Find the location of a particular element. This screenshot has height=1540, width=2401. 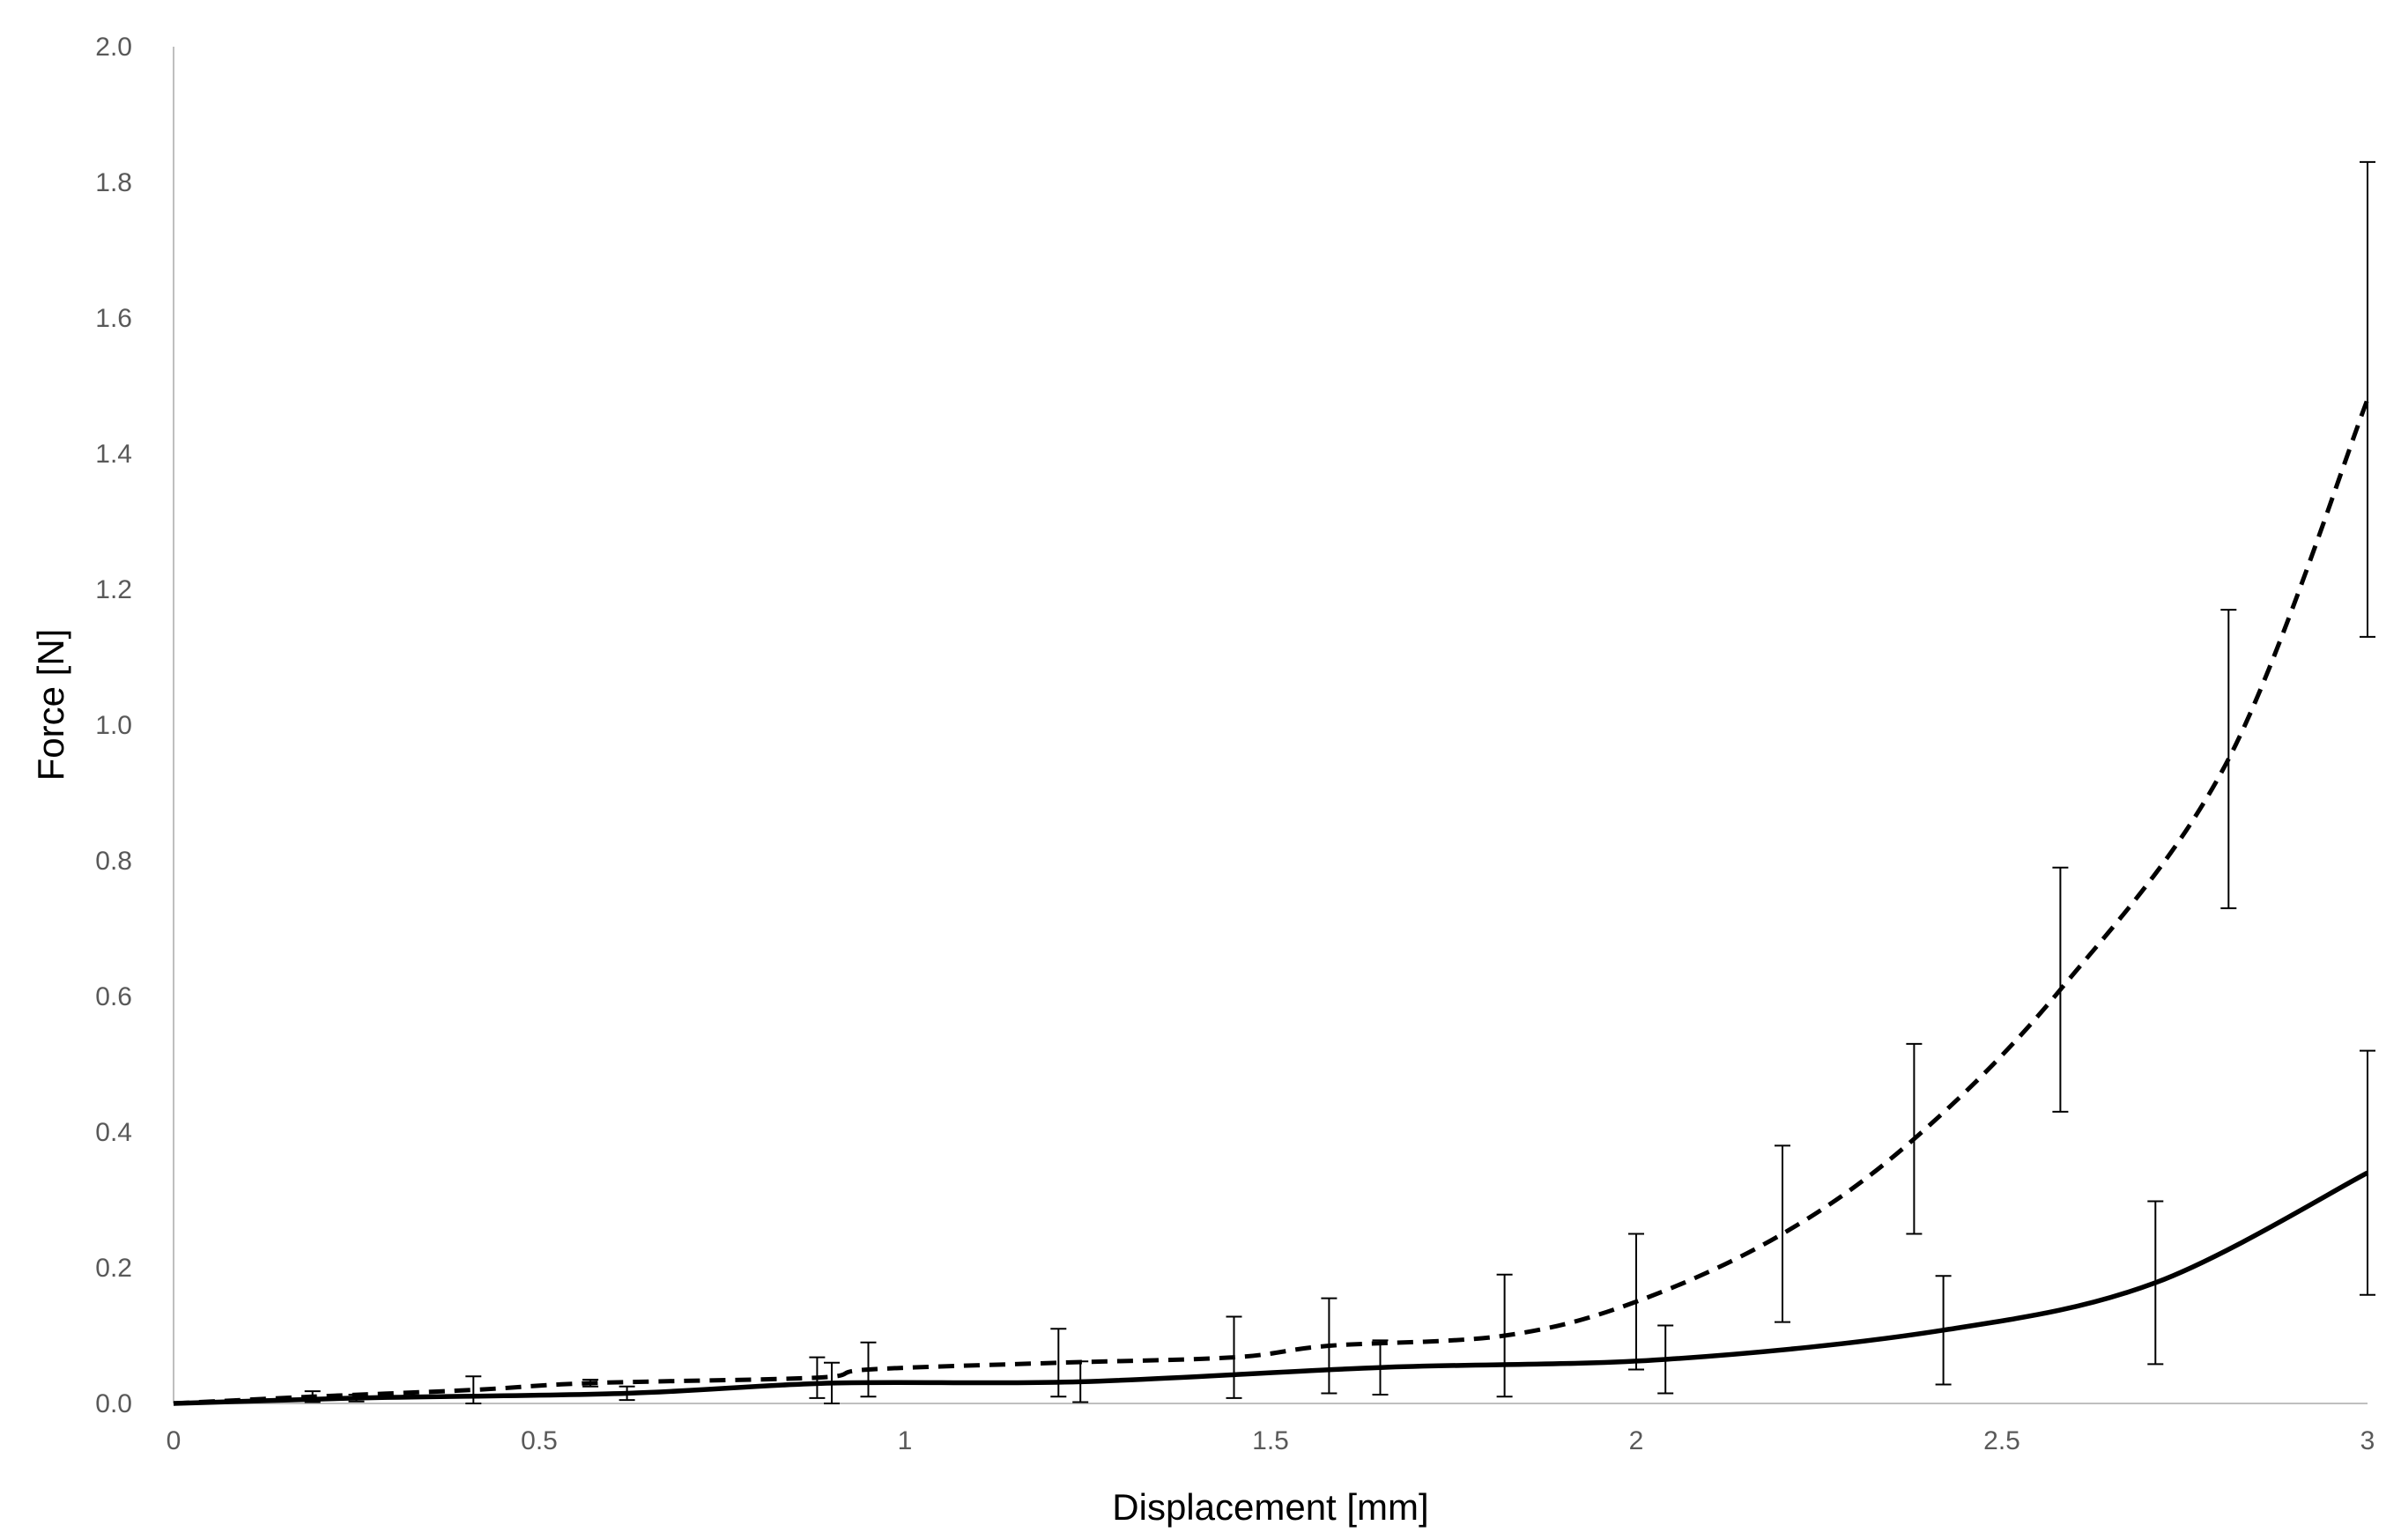

y-tick-label: 1.0 is located at coordinates (113, 726).